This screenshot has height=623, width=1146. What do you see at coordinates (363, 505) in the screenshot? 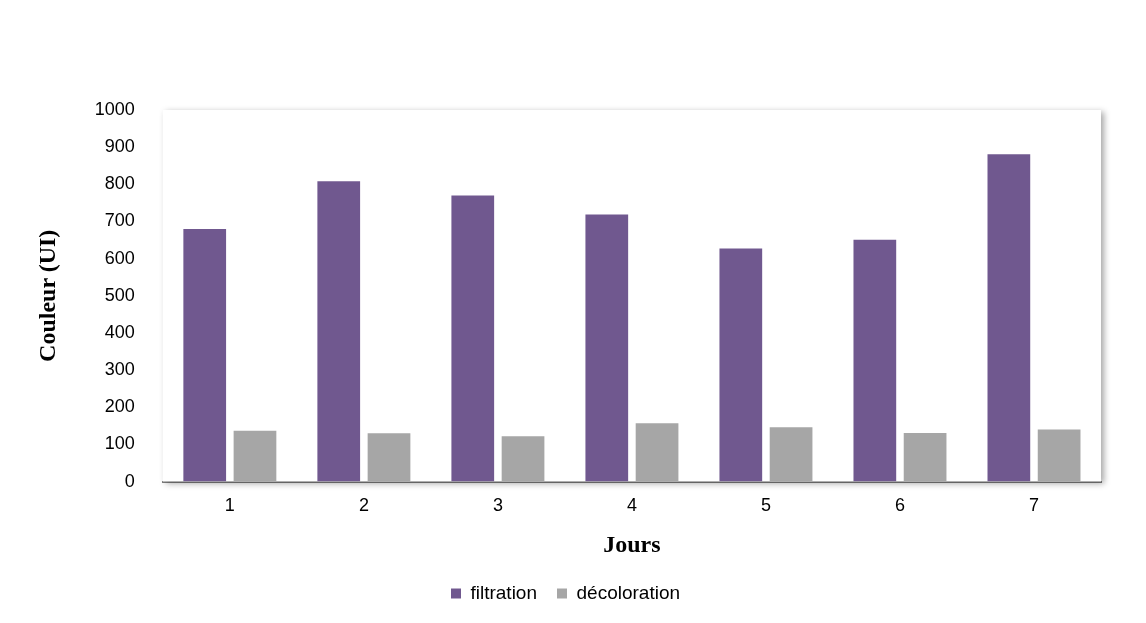
I see `x-tick-label: 2` at bounding box center [363, 505].